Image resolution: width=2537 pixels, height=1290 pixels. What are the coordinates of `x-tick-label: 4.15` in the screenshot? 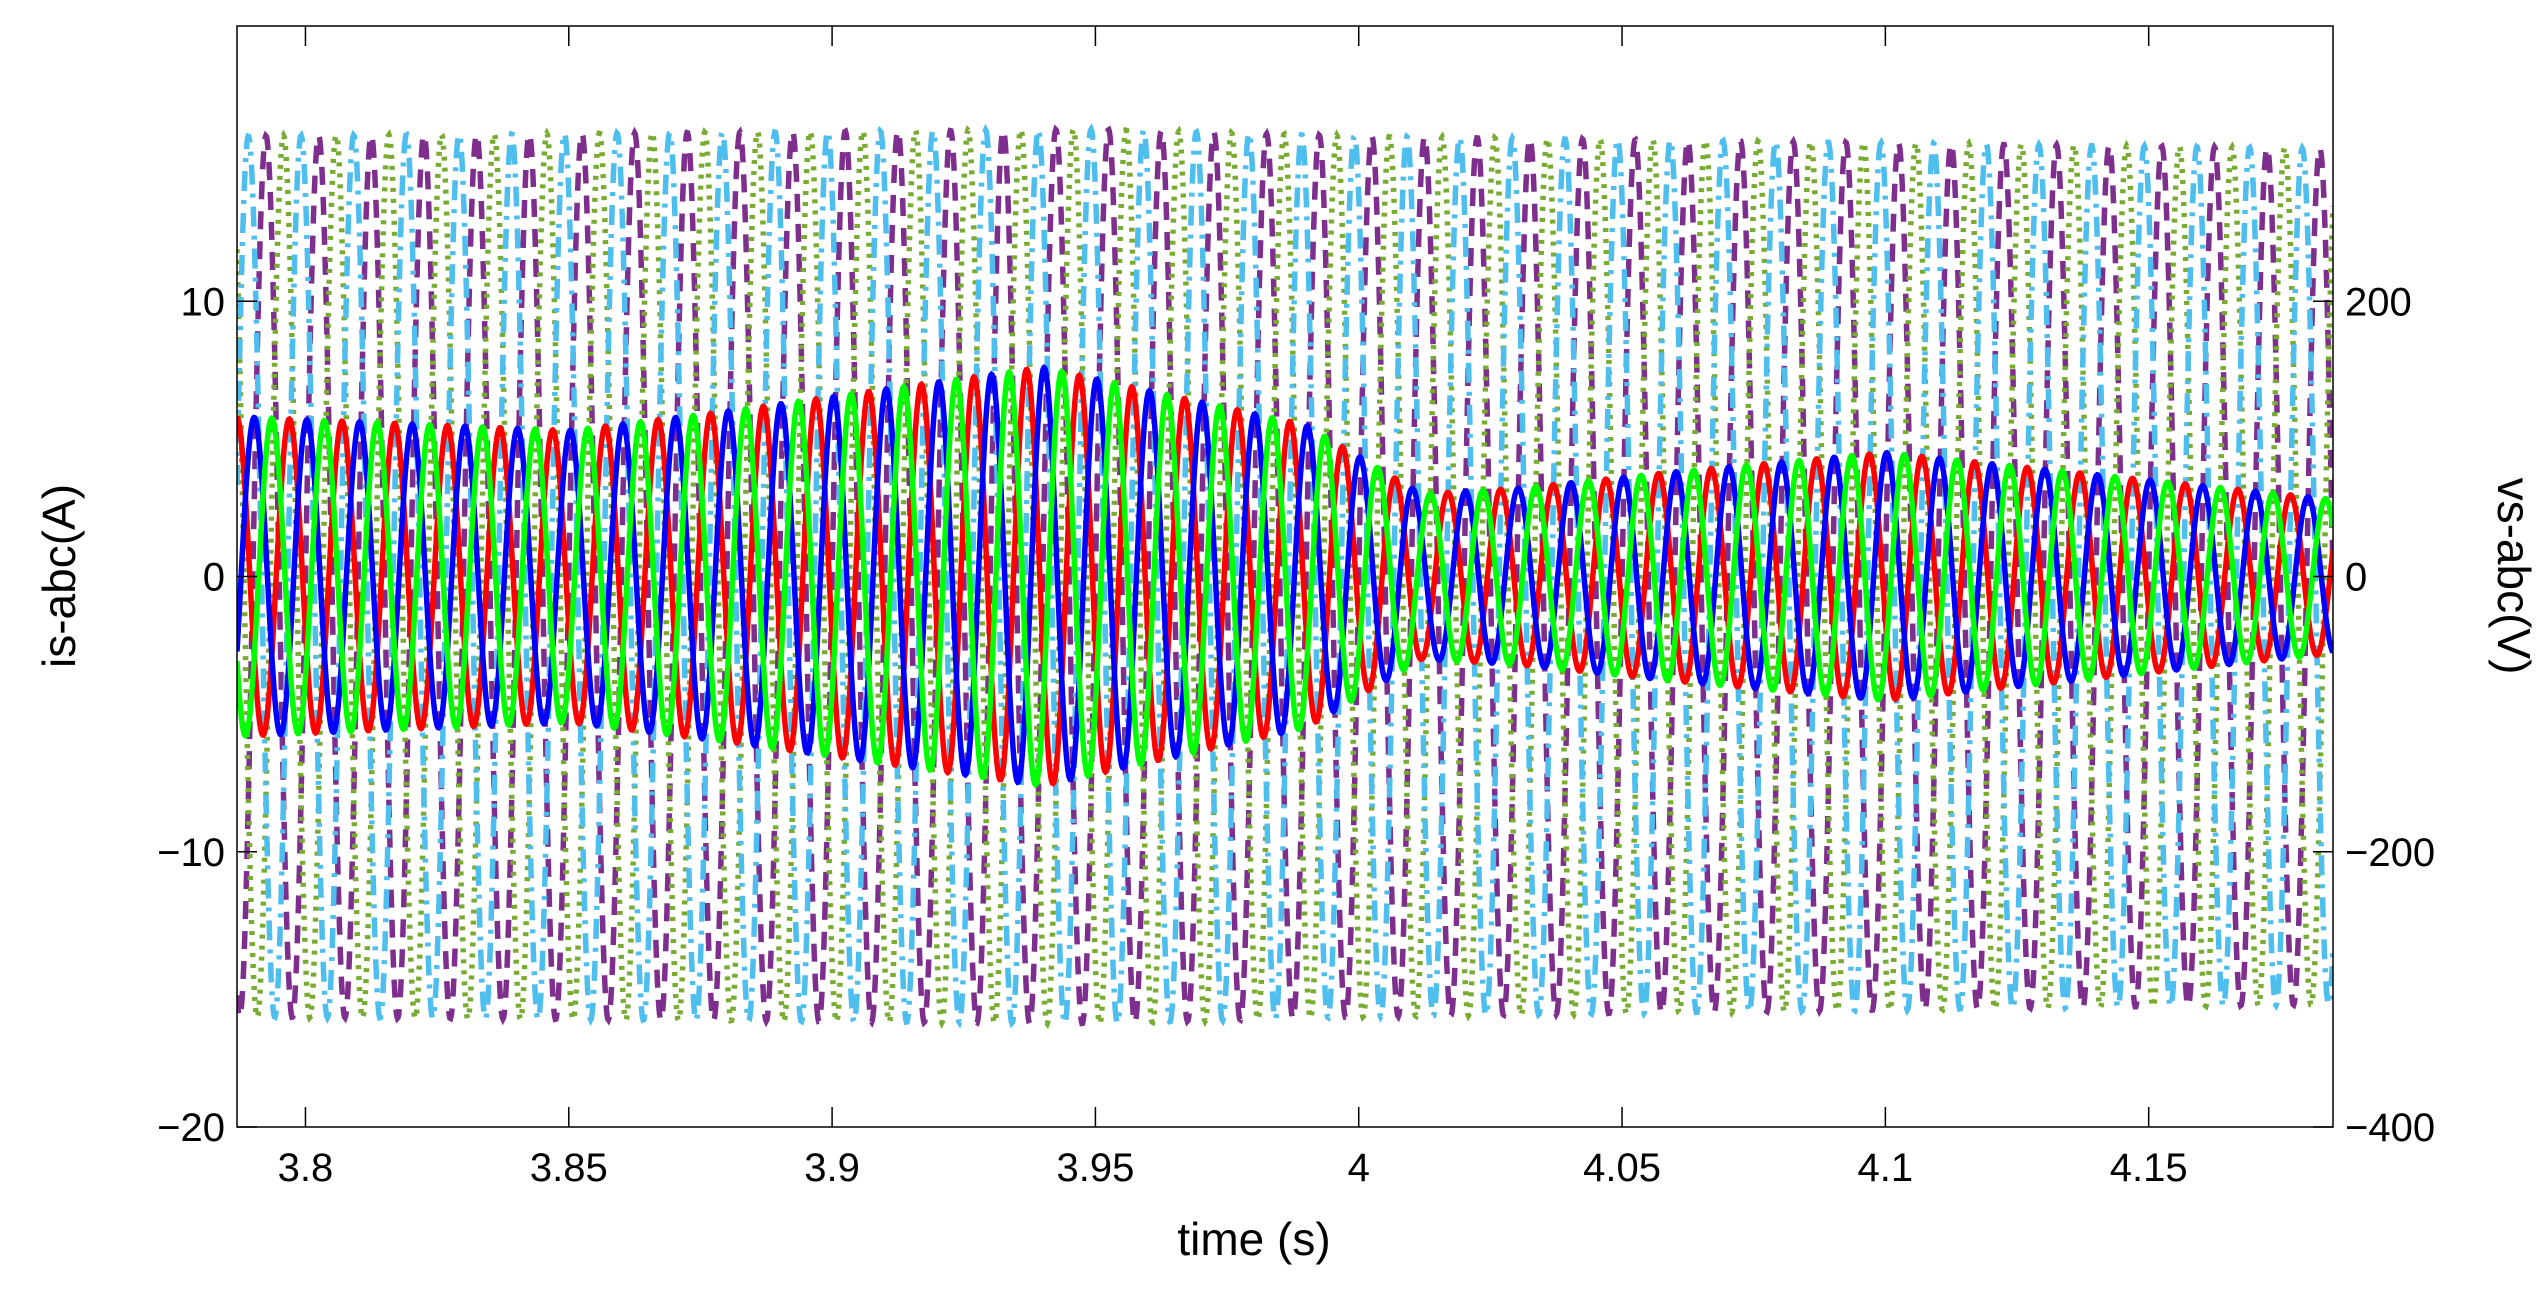 It's located at (2149, 1168).